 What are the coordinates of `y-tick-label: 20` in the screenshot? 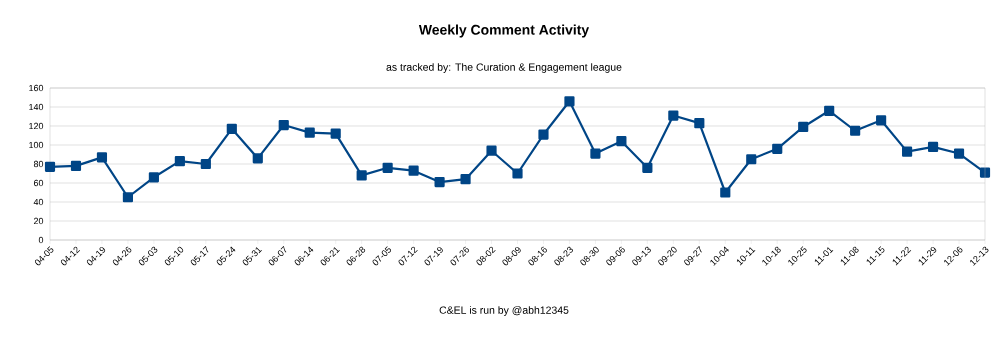 It's located at (38, 221).